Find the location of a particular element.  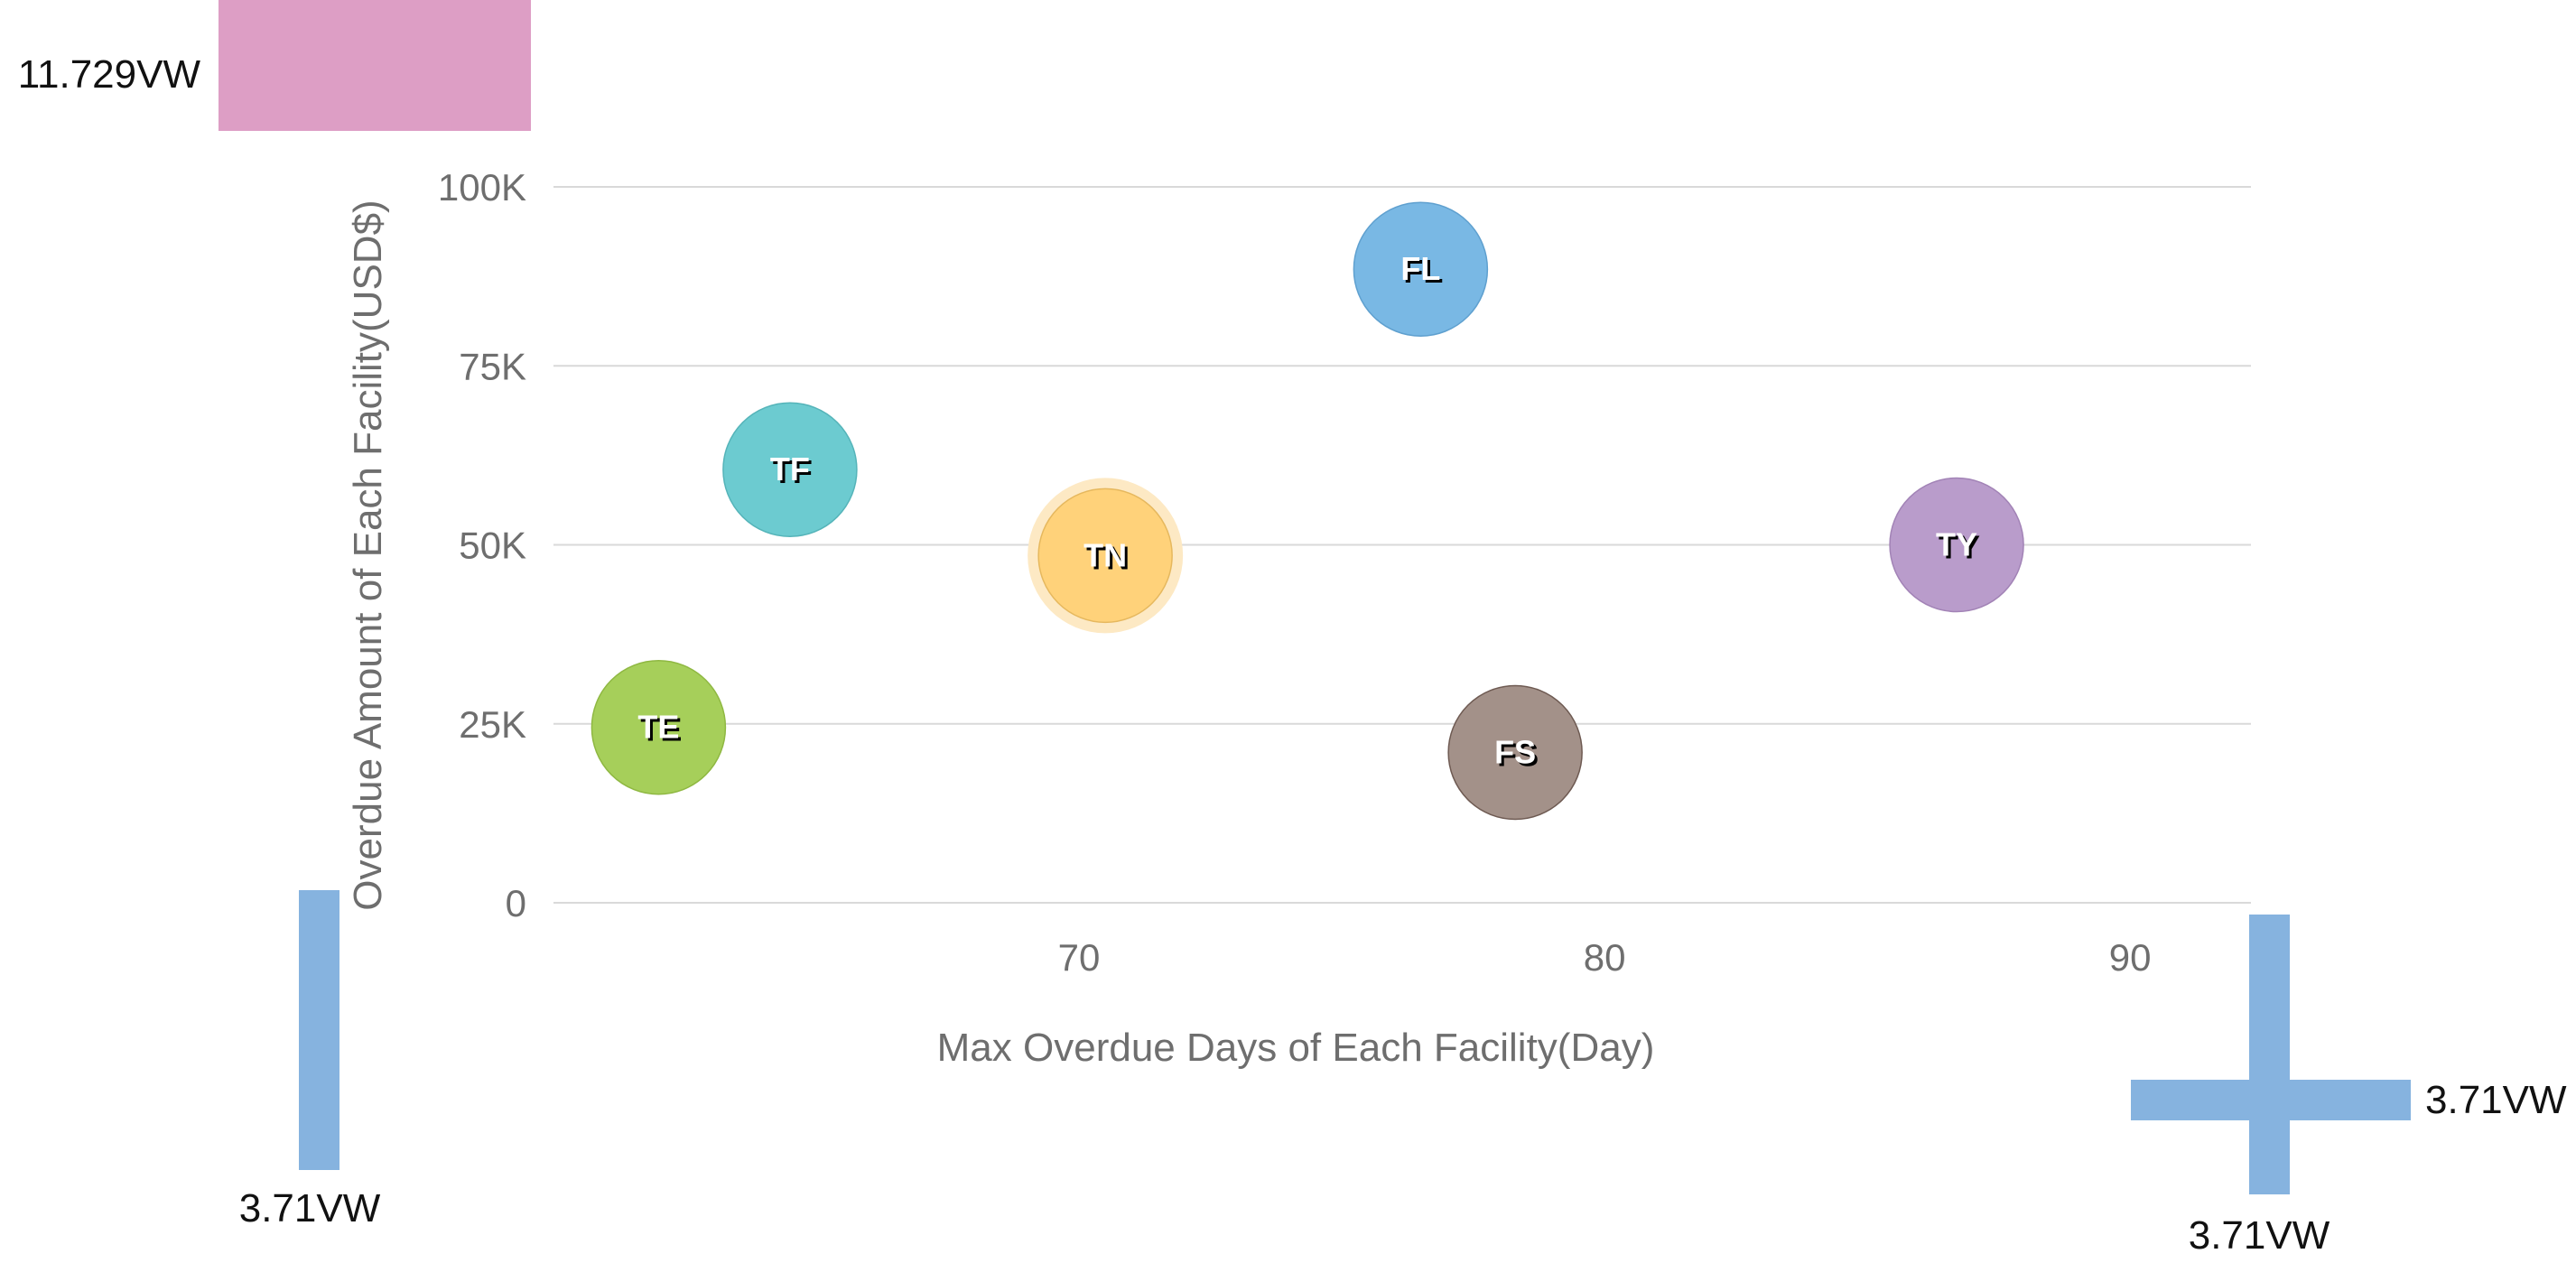

y-tick-label: 75K is located at coordinates (492, 366).